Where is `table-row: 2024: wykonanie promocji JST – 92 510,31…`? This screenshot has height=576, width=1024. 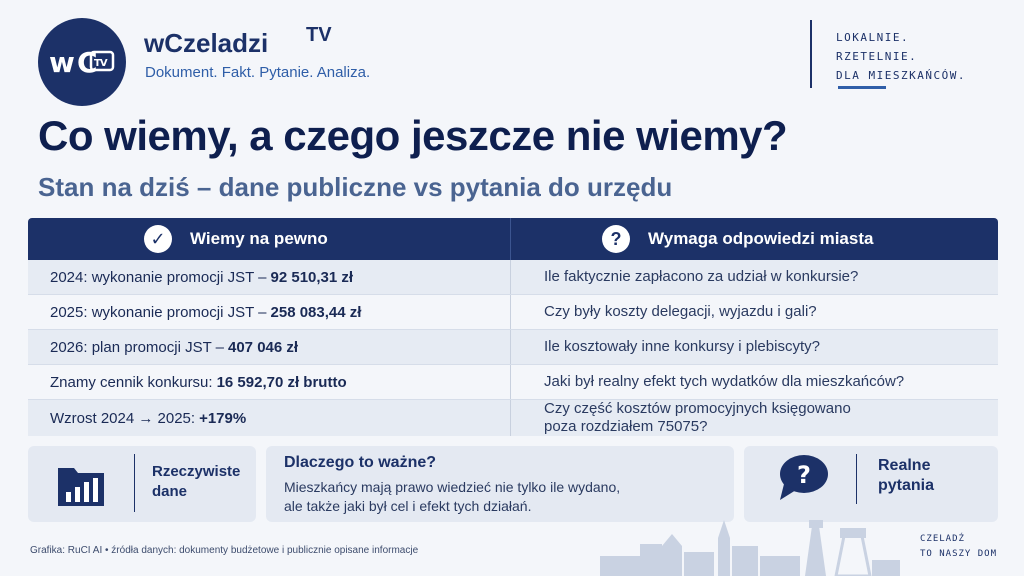
table-row: 2024: wykonanie promocji JST – 92 510,31… is located at coordinates (513, 277).